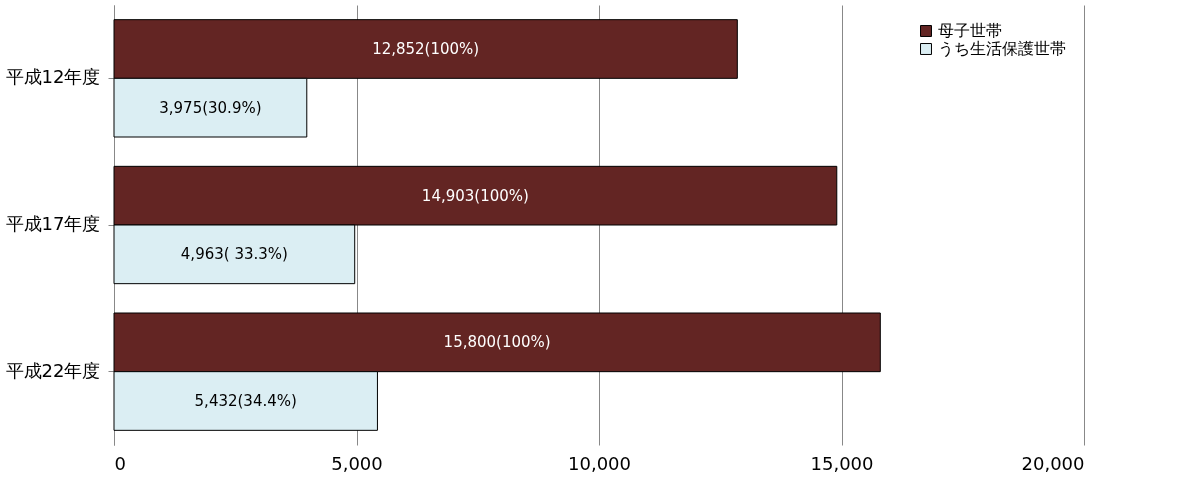 This screenshot has width=1183, height=498. Describe the element at coordinates (245, 401) in the screenshot. I see `data-label: 5,432(34.4%)` at that location.